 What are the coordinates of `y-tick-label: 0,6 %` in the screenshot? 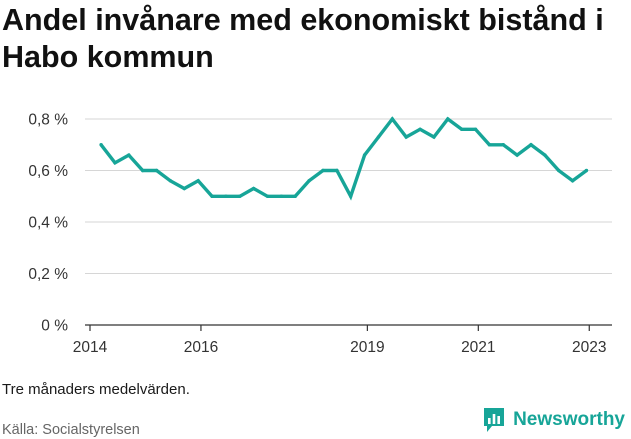 It's located at (48, 171).